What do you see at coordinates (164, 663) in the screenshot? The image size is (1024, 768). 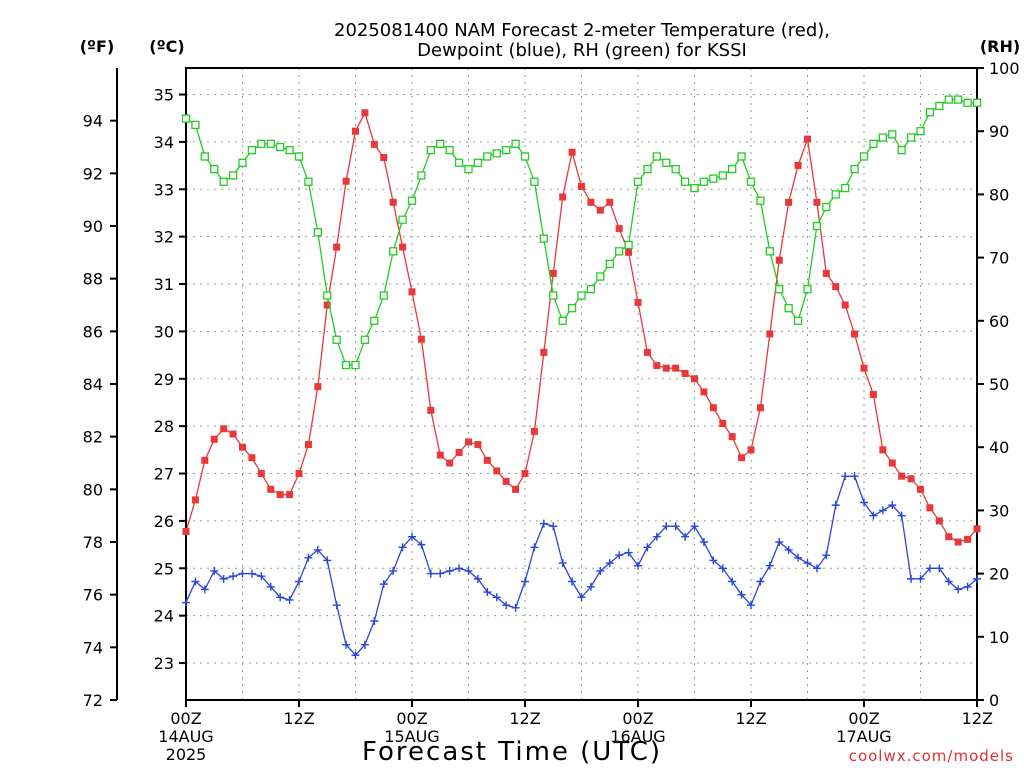 I see `celsius-tick-label: 23` at bounding box center [164, 663].